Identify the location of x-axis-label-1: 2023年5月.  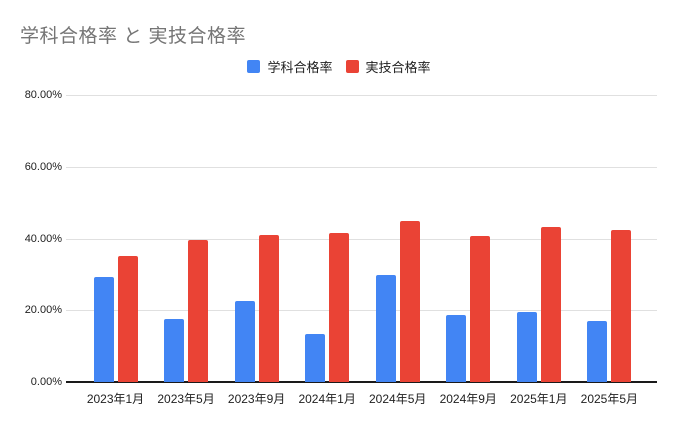
(186, 399).